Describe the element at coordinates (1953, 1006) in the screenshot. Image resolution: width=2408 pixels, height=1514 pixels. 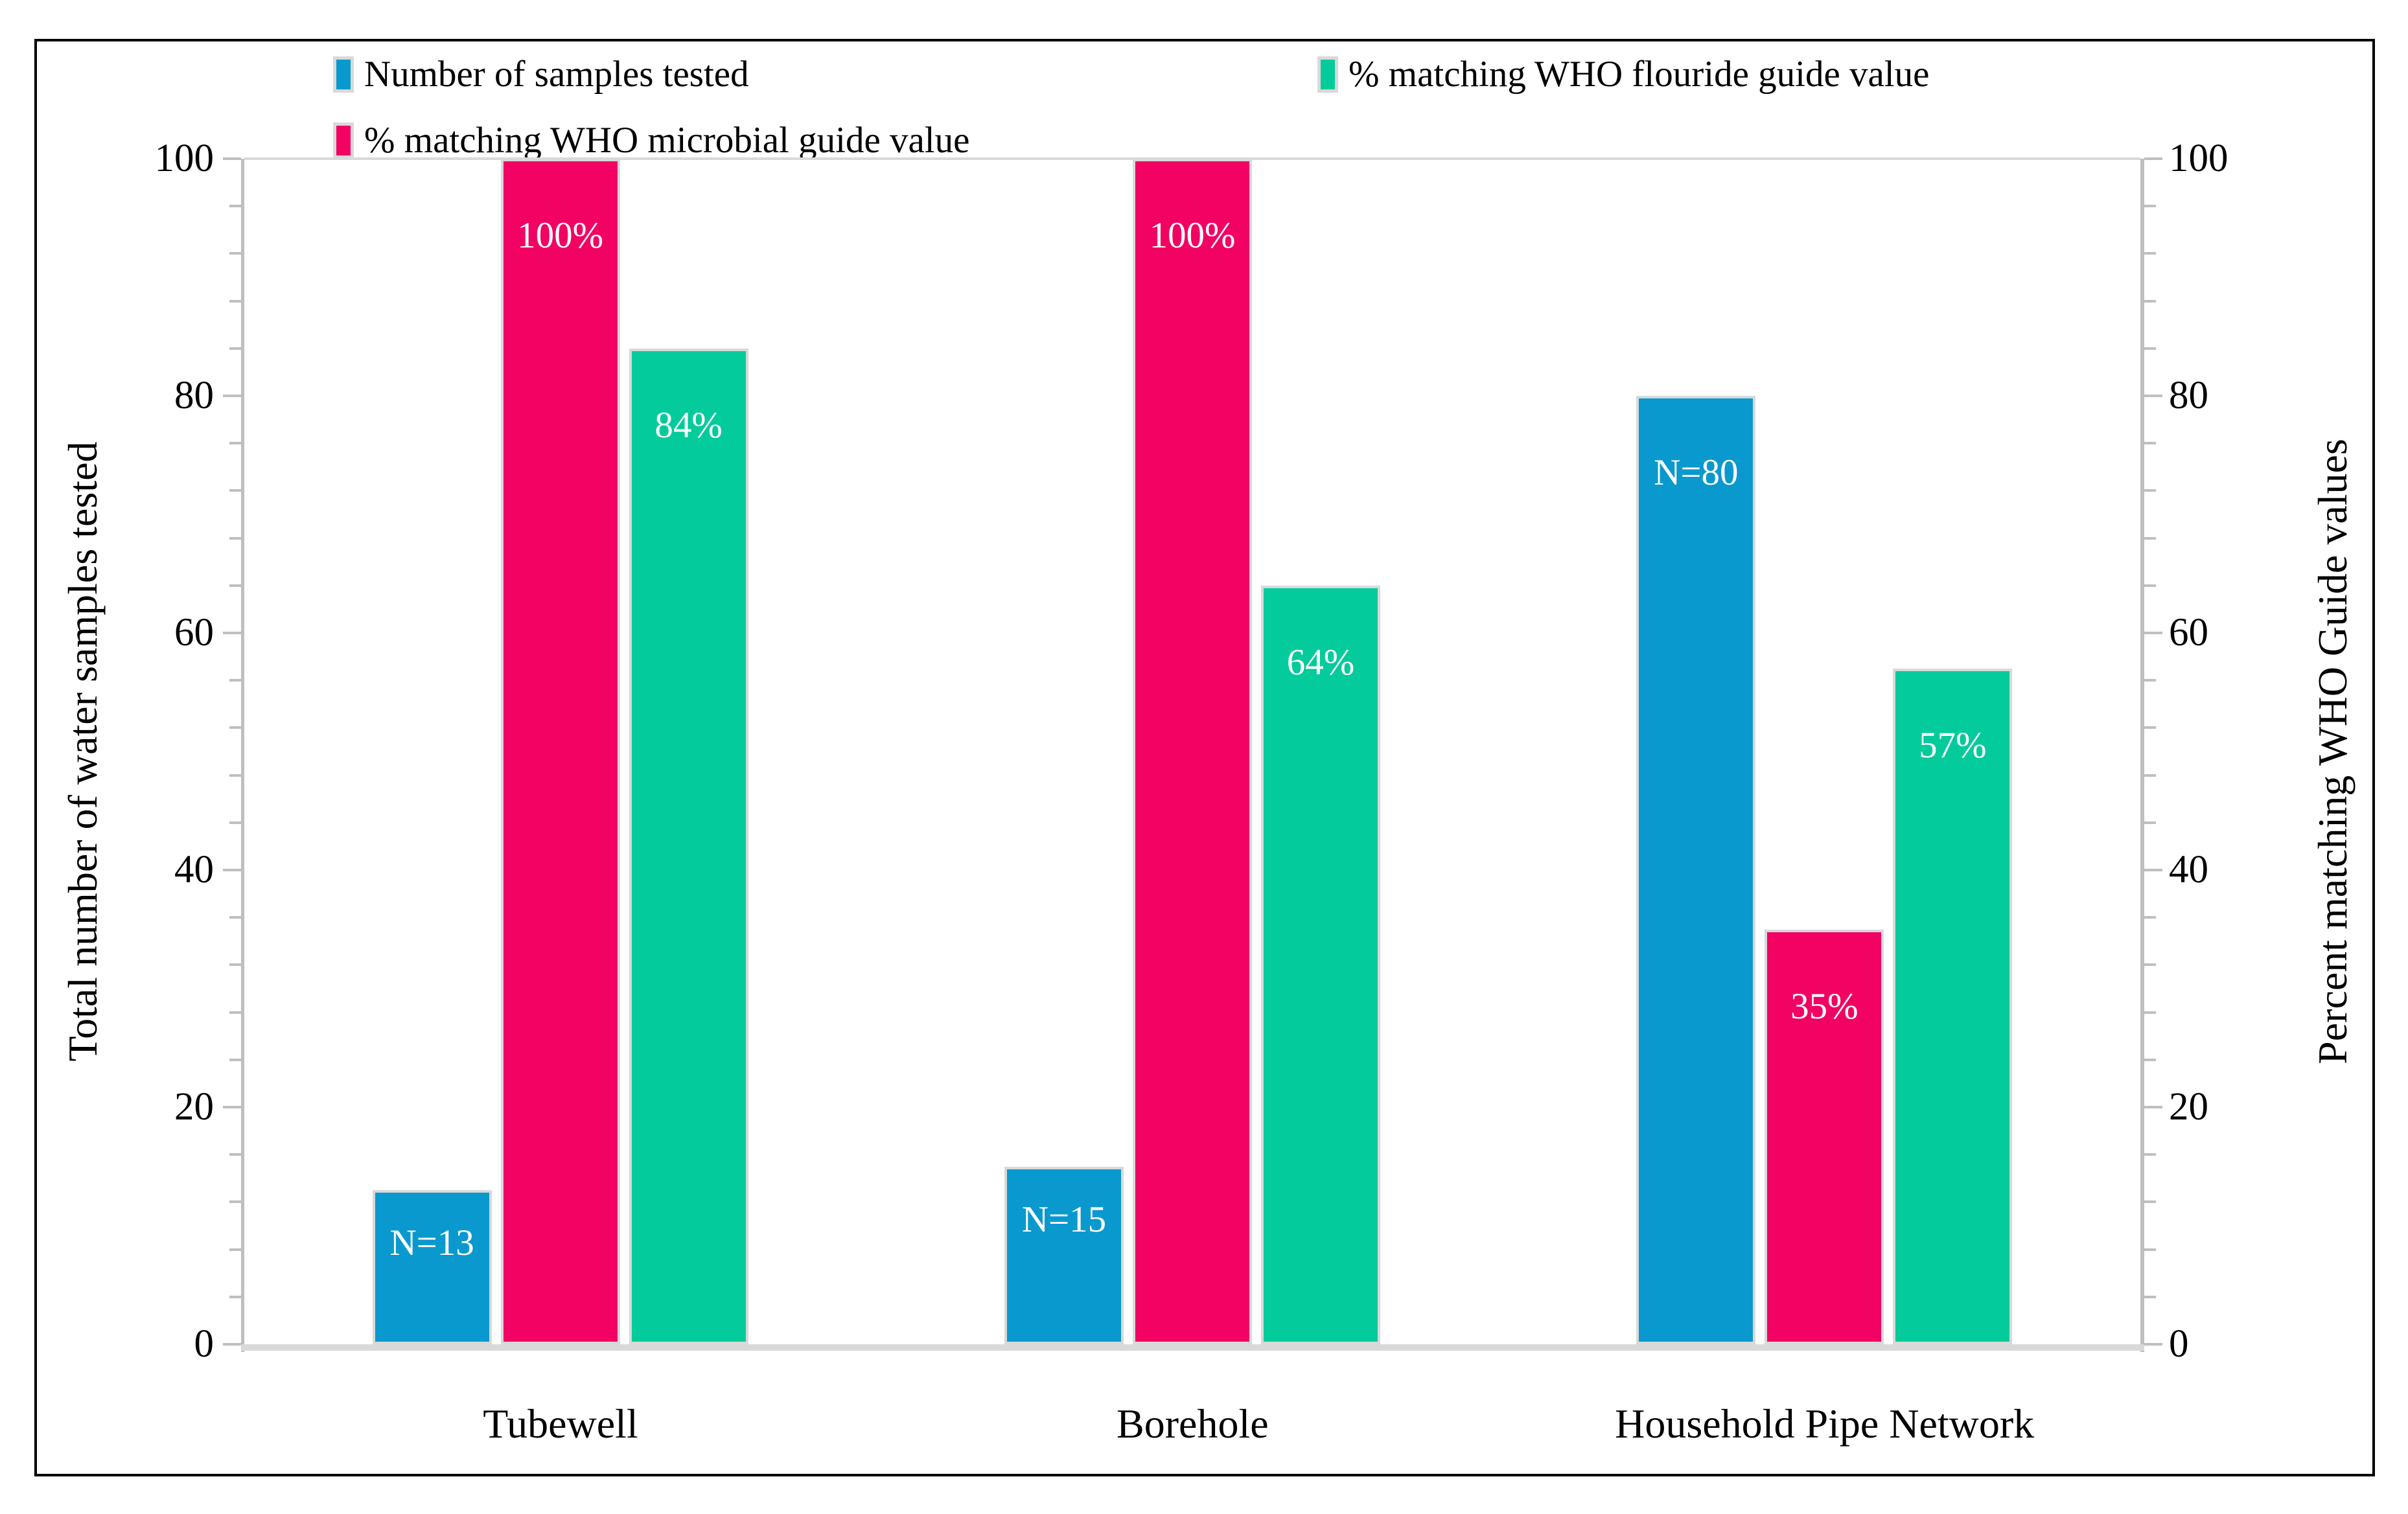
I see `bar-series2-household-pipe-network: 57%` at that location.